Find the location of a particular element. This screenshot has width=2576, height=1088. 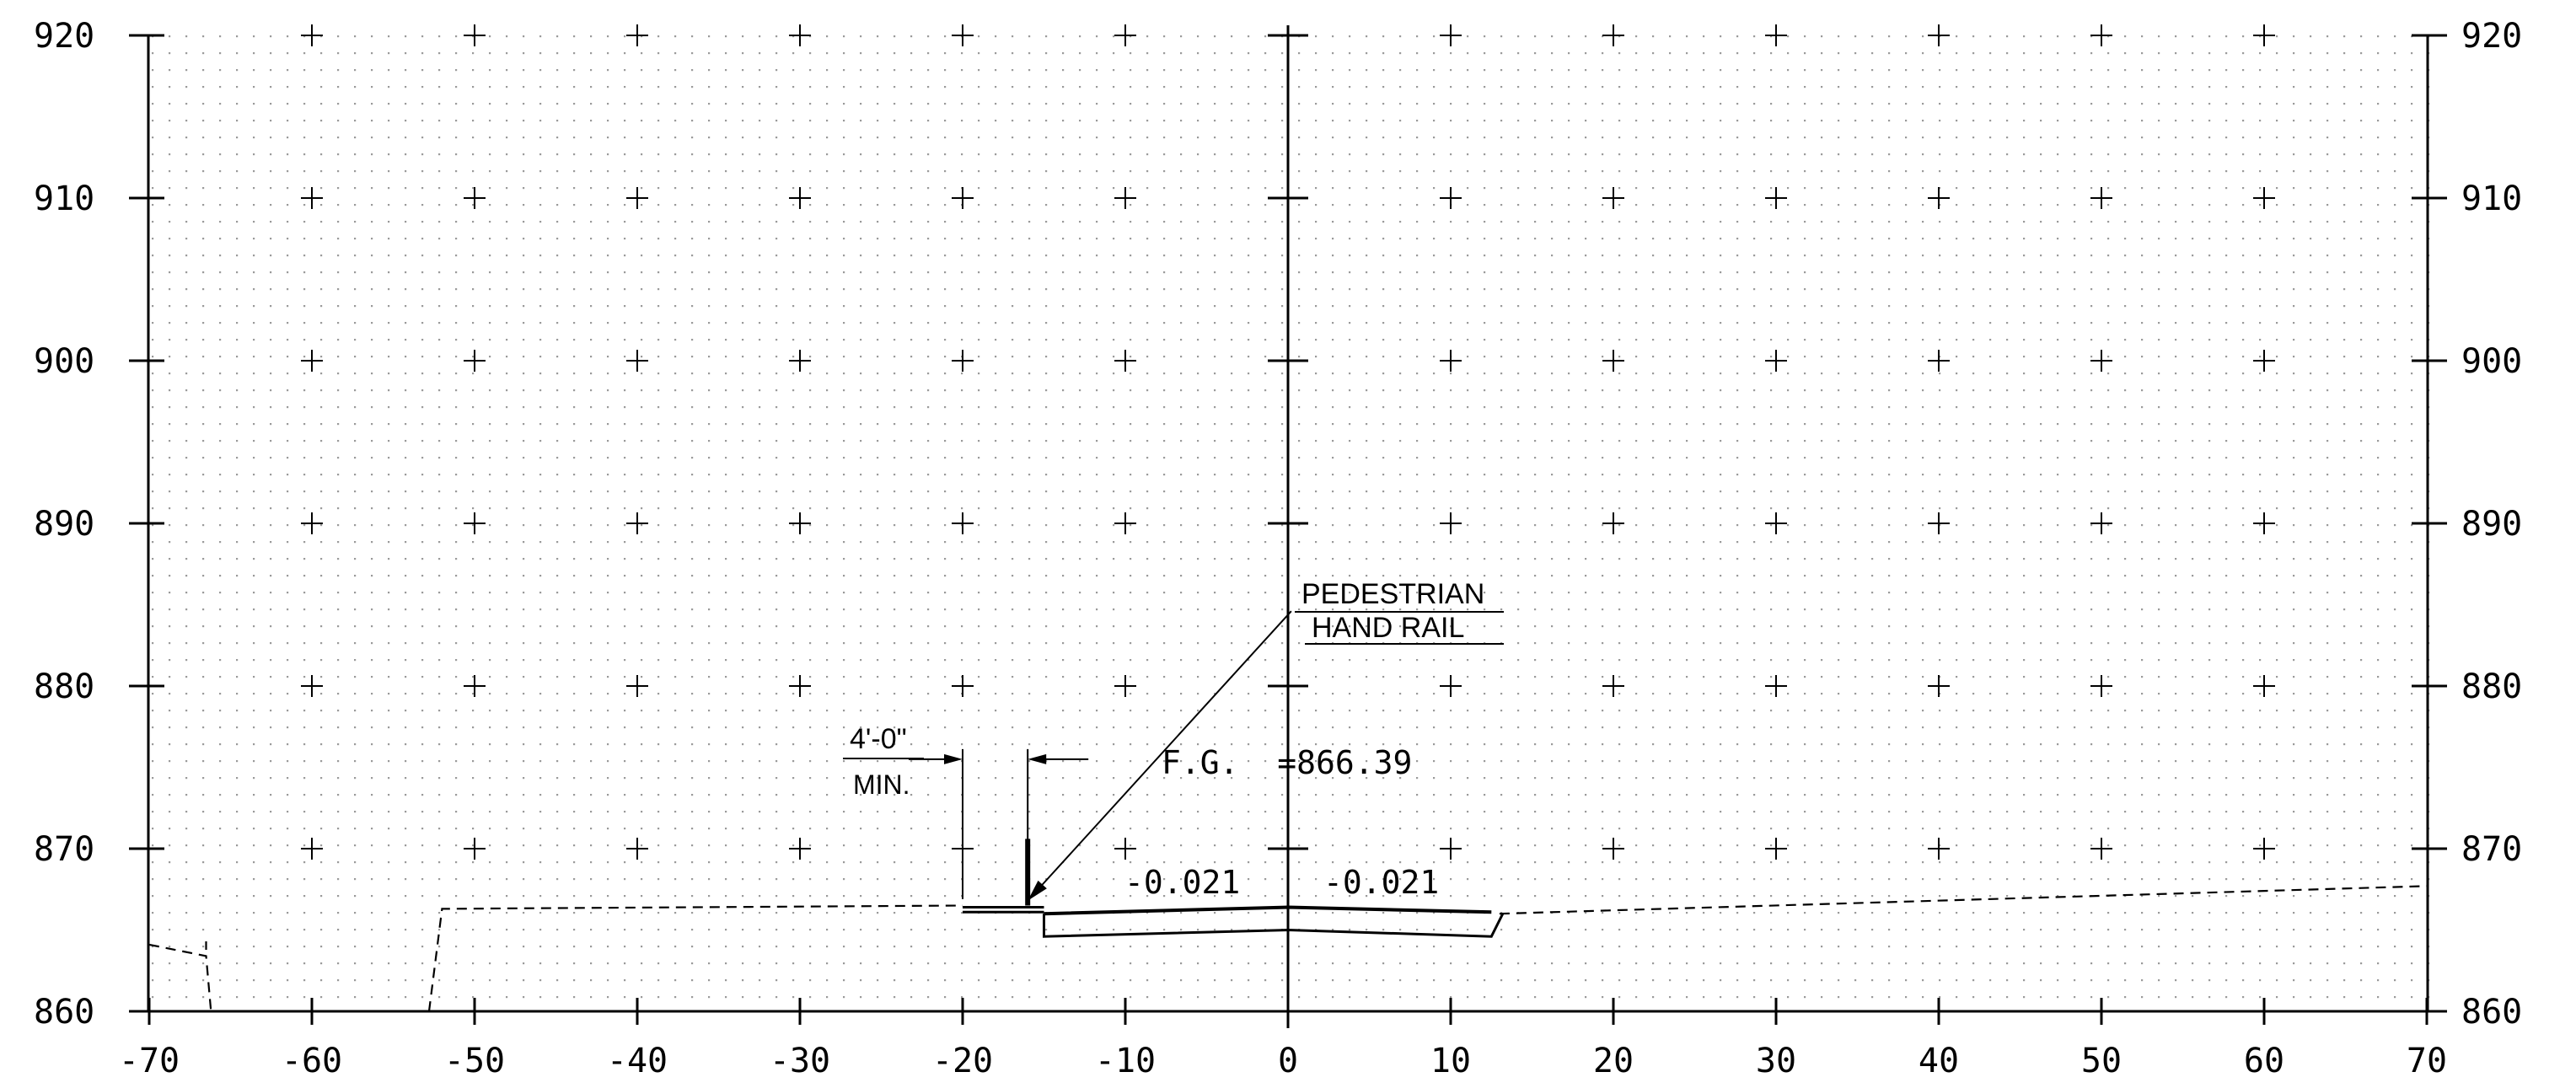

x-tick-label: 30 is located at coordinates (1776, 1061).